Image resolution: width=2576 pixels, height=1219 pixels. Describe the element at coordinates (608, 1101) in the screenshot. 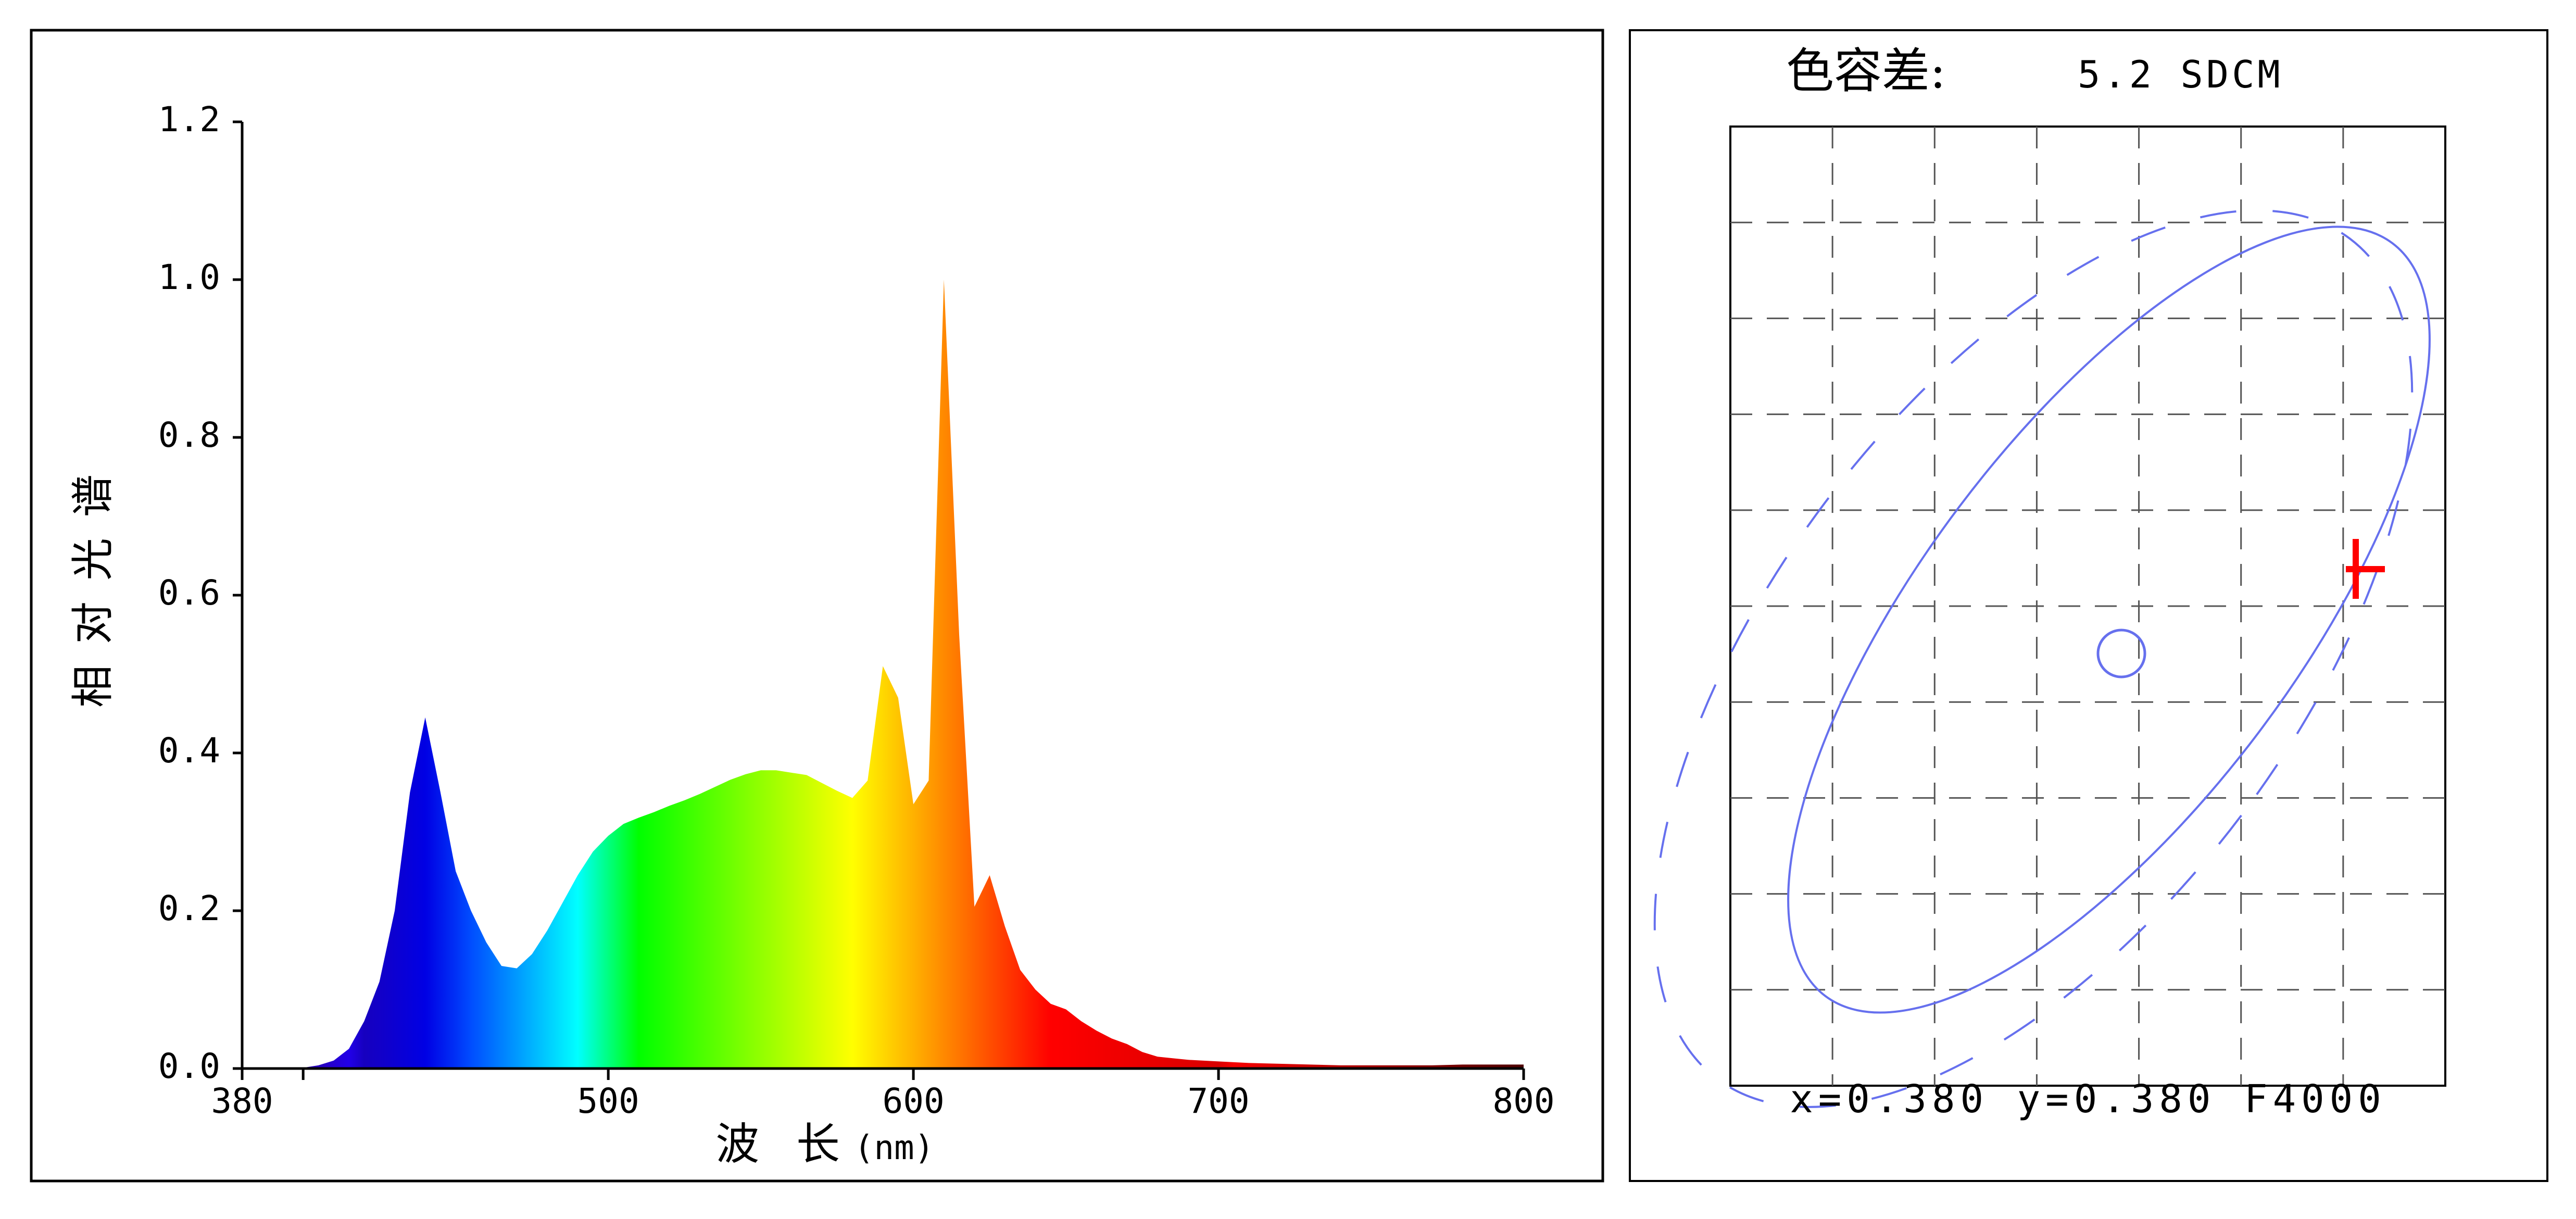

I see `x-tick-label: 500` at that location.